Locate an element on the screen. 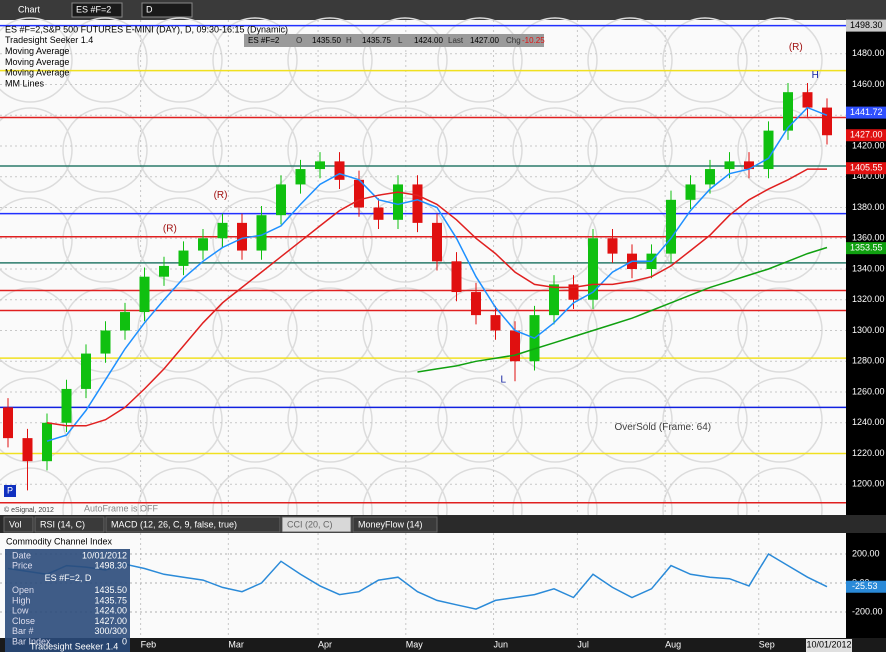 Image resolution: width=886 pixels, height=652 pixels. cci-last-label: -25.53 is located at coordinates (865, 586).